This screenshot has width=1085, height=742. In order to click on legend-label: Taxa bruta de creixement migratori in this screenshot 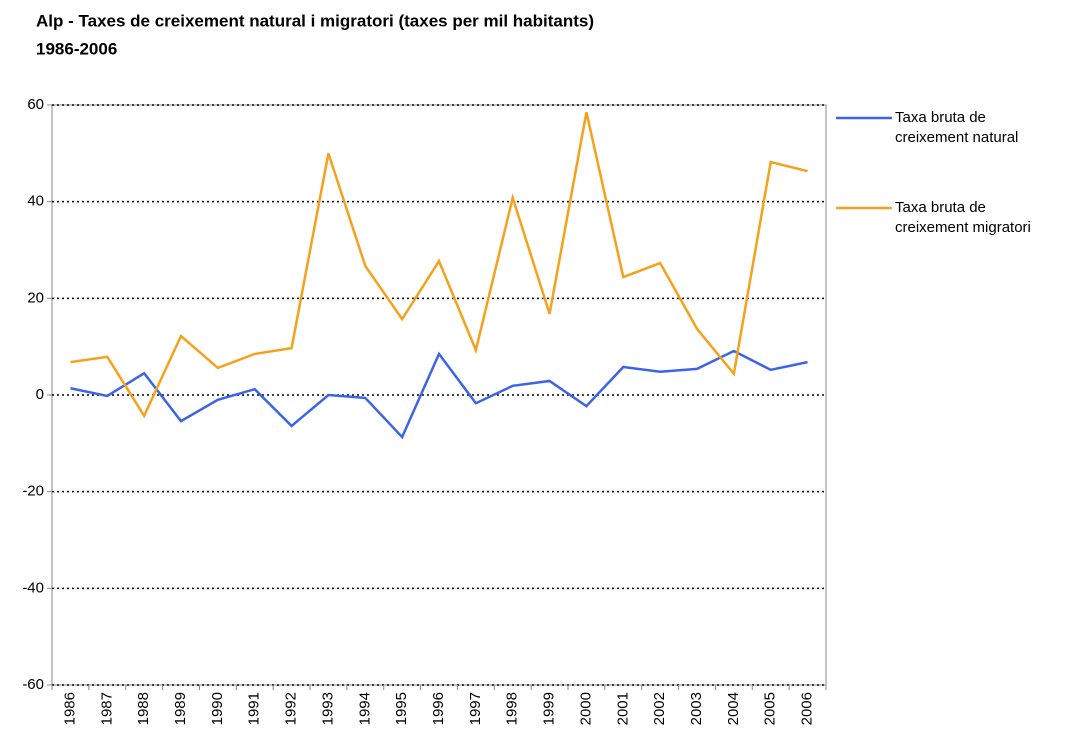, I will do `click(963, 217)`.